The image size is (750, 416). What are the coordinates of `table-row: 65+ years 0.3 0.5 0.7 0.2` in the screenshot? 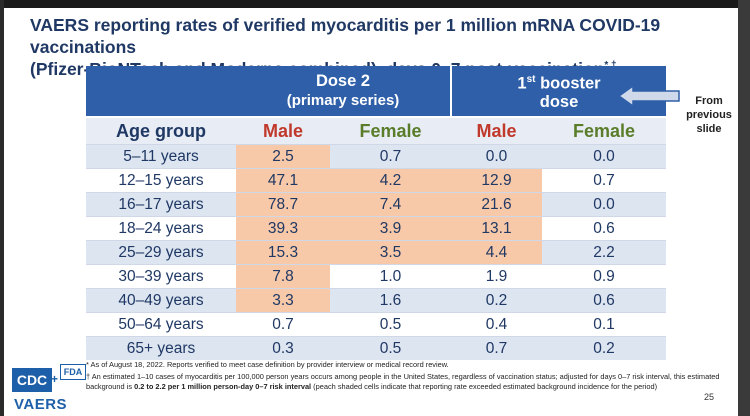 It's located at (376, 348).